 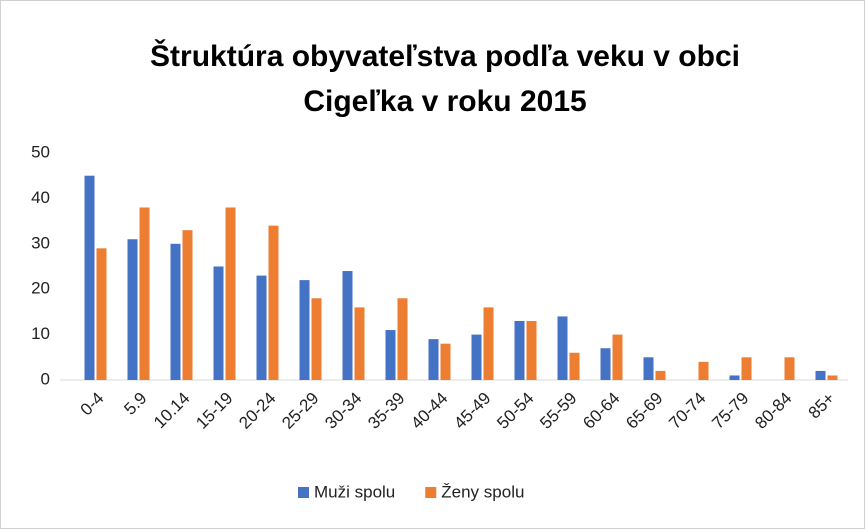 I want to click on y-tick-label: 10, so click(x=40, y=333).